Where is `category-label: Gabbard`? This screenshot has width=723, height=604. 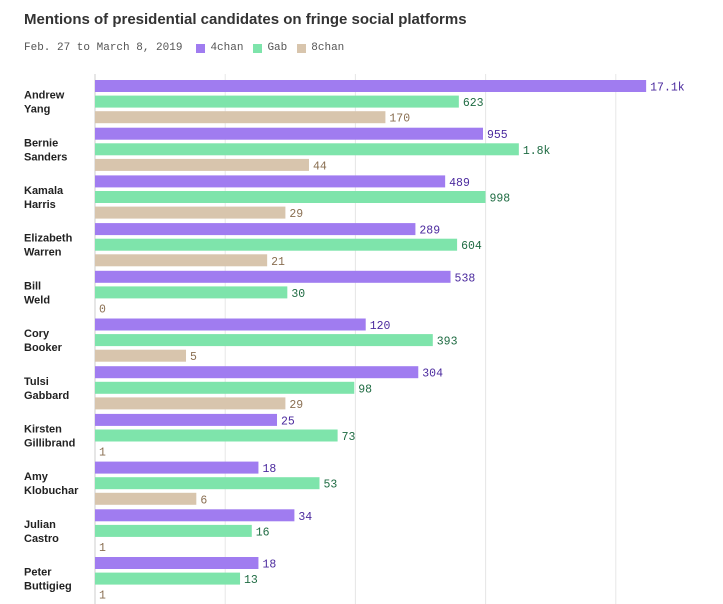 category-label: Gabbard is located at coordinates (46, 396).